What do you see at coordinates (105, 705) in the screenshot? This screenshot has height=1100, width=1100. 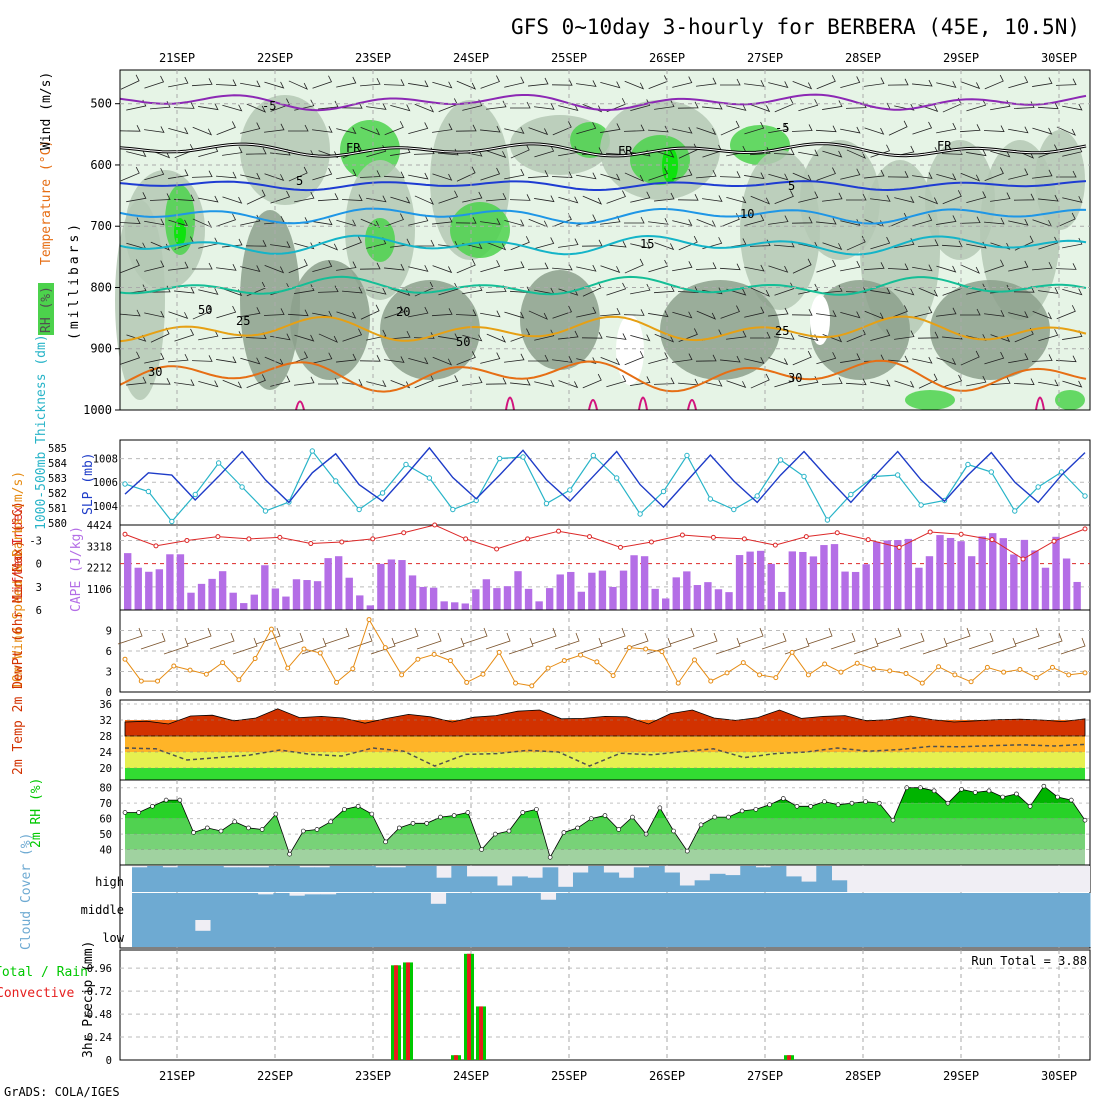 I see `temp-tick-label: 36` at bounding box center [105, 705].